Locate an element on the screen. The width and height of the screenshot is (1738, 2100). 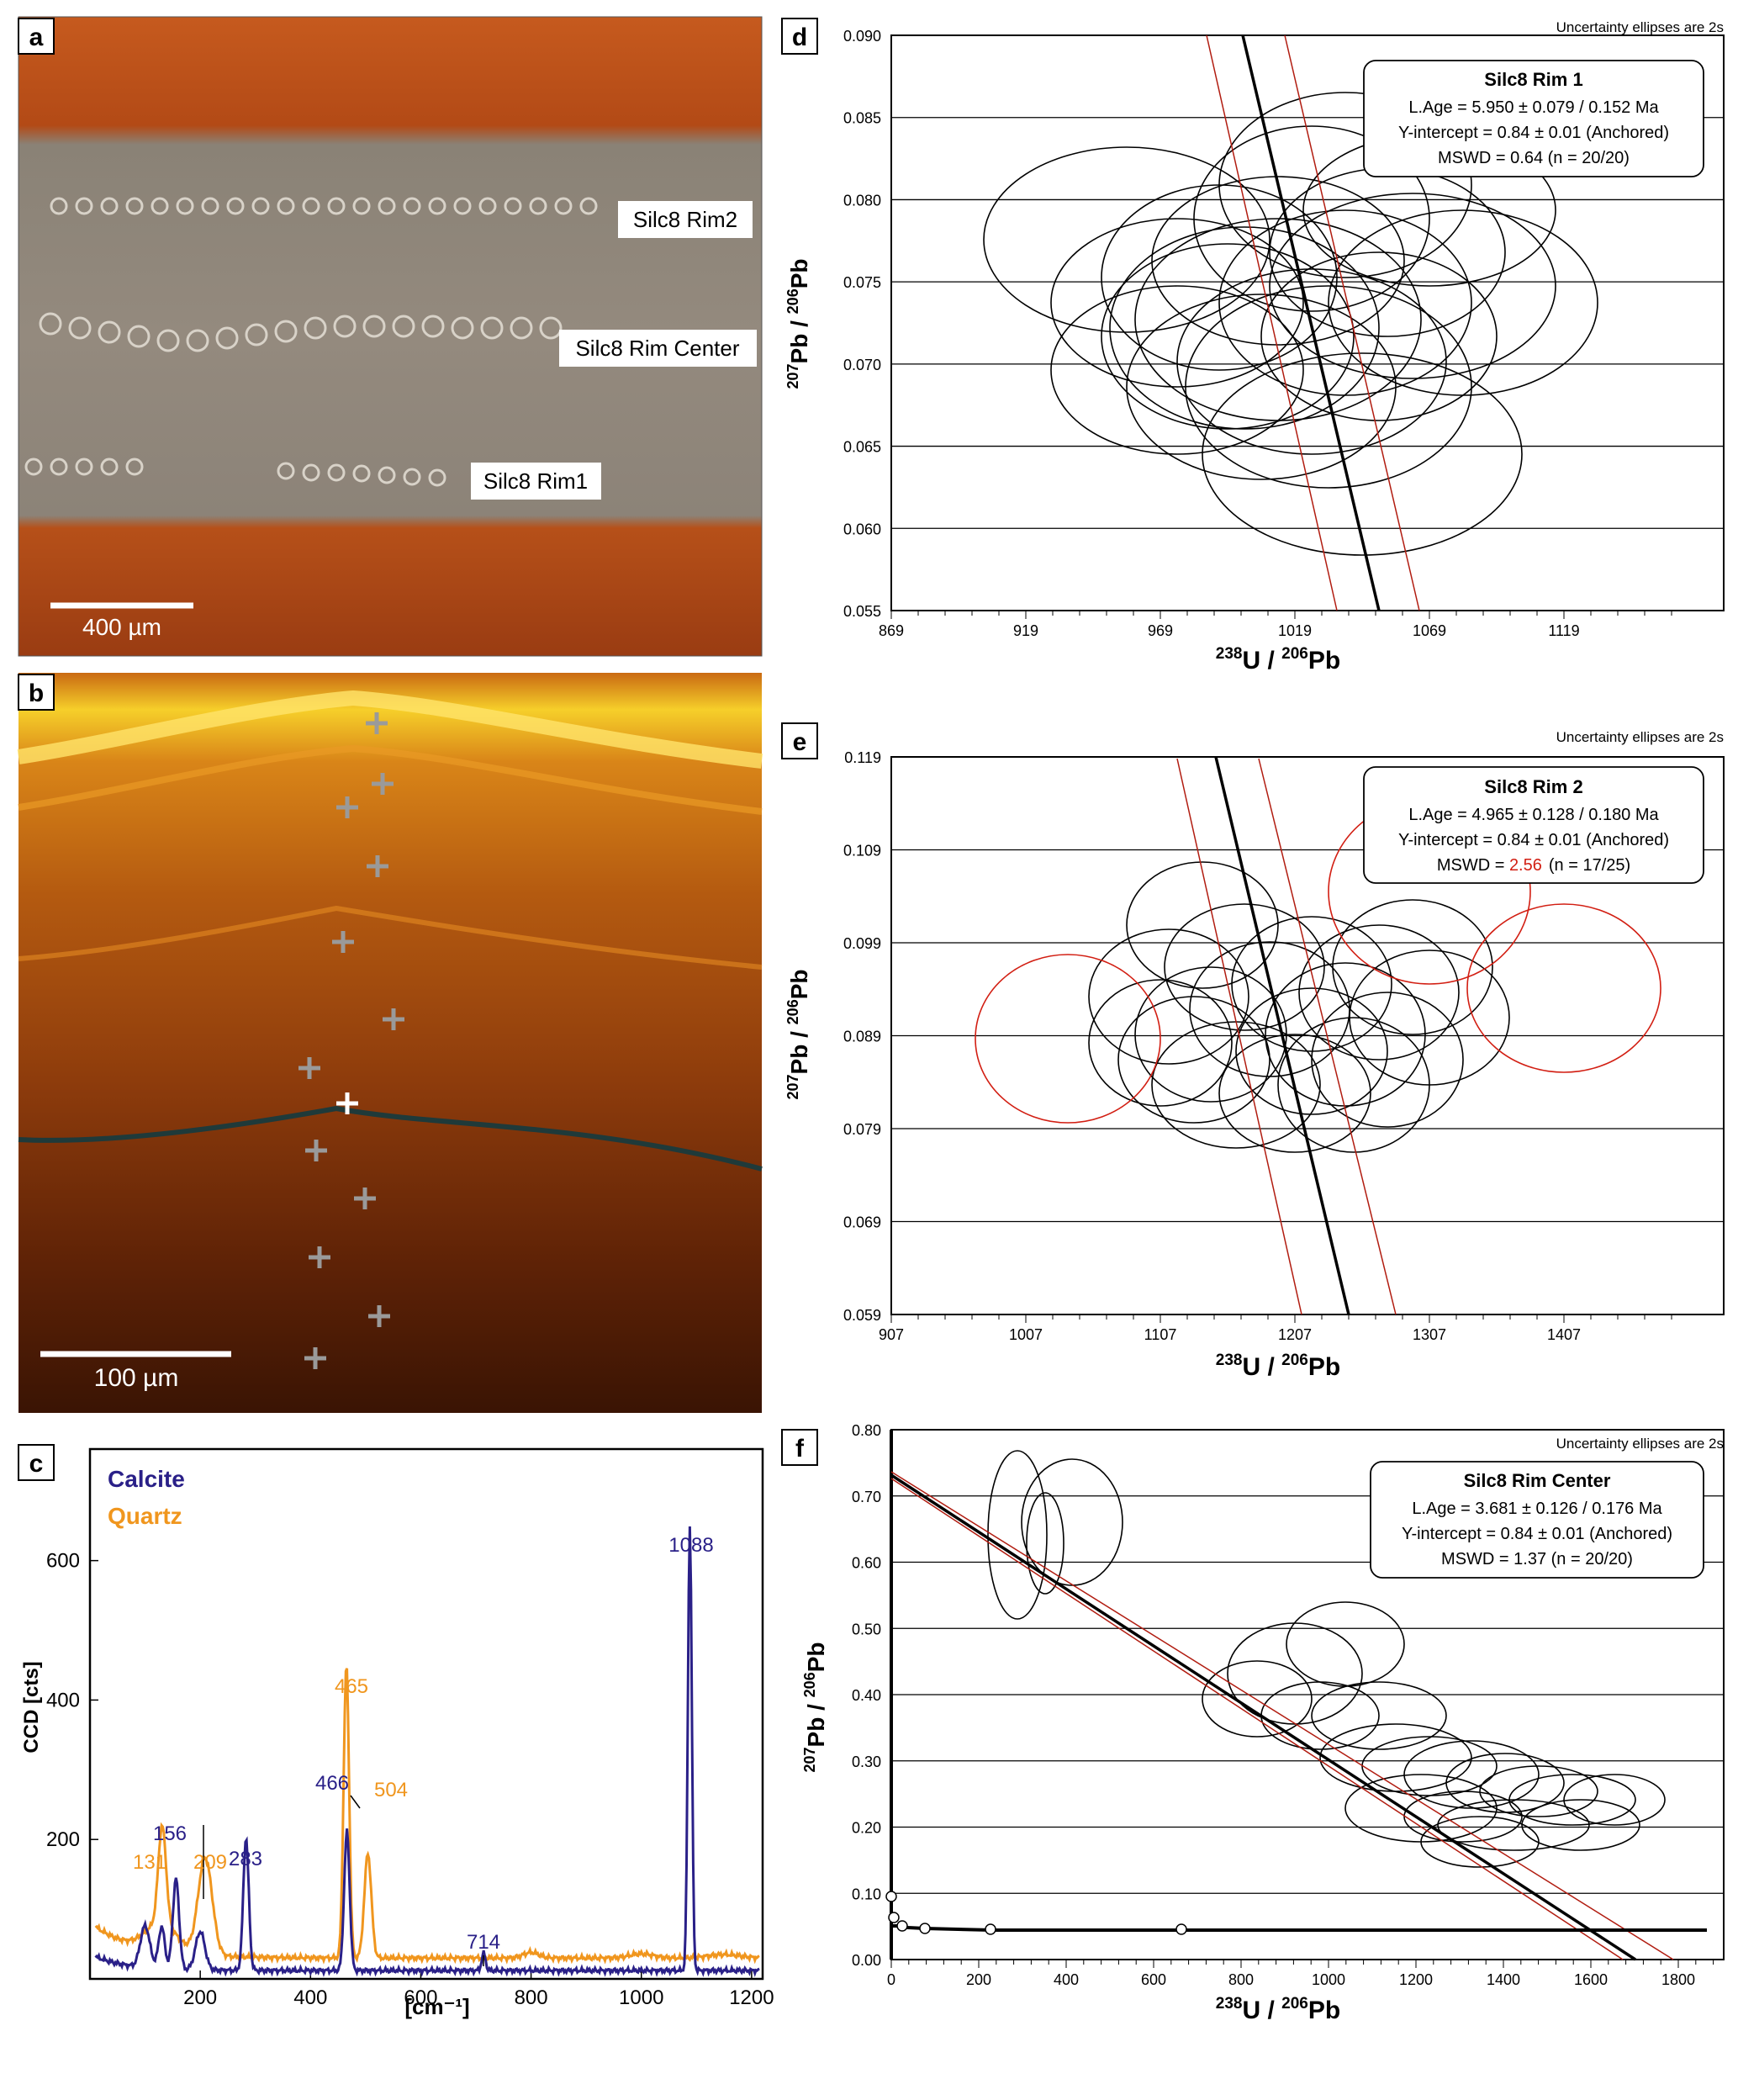
peak-label: 466 is located at coordinates (332, 1783).